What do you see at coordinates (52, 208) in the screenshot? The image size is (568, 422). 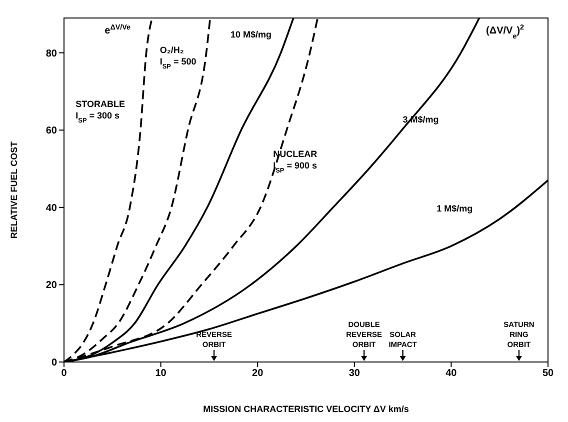 I see `y-tick-label: 40` at bounding box center [52, 208].